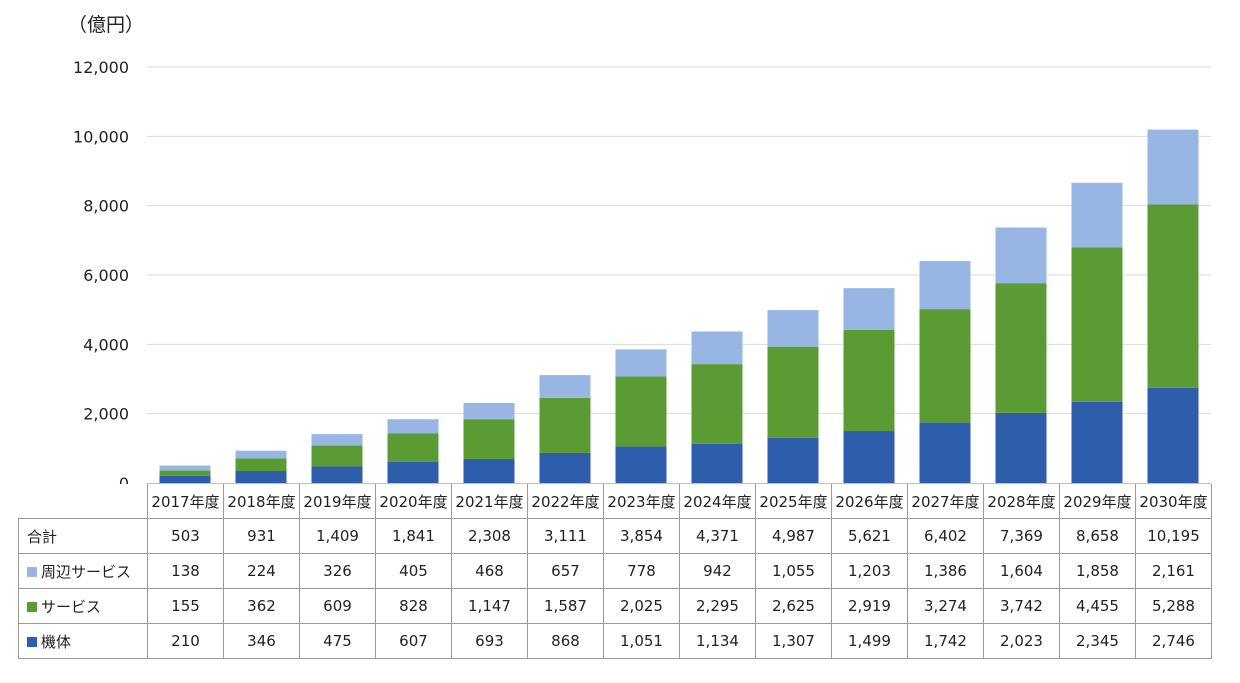  I want to click on y-tick-label: 4,000, so click(106, 344).